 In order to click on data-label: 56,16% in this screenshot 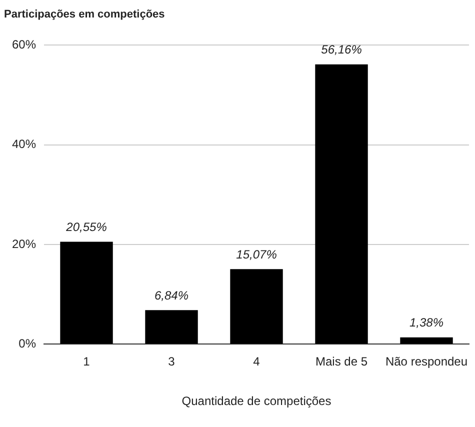, I will do `click(341, 49)`.